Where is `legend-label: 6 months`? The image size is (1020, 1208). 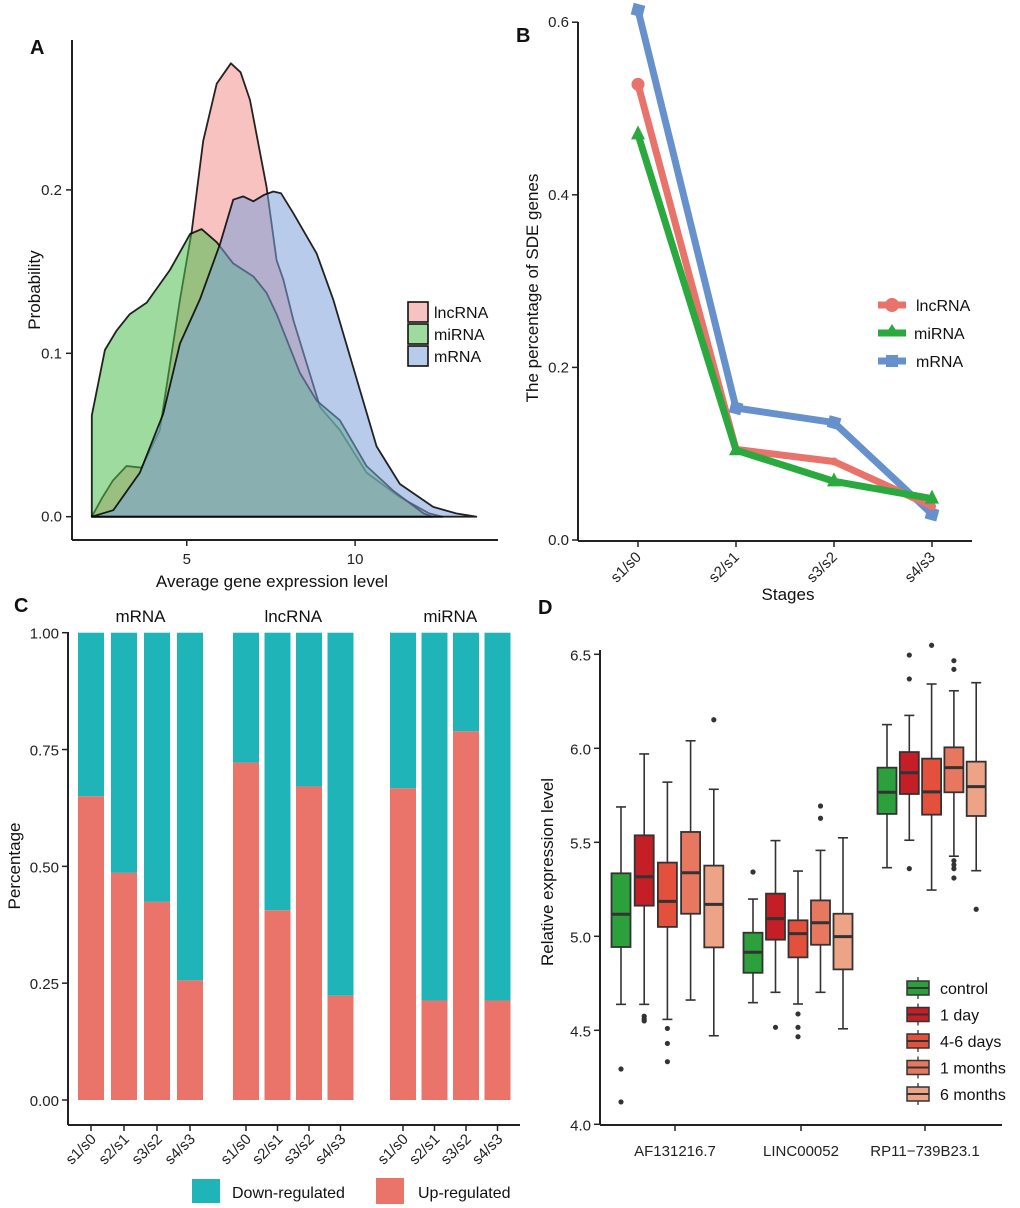 legend-label: 6 months is located at coordinates (973, 1095).